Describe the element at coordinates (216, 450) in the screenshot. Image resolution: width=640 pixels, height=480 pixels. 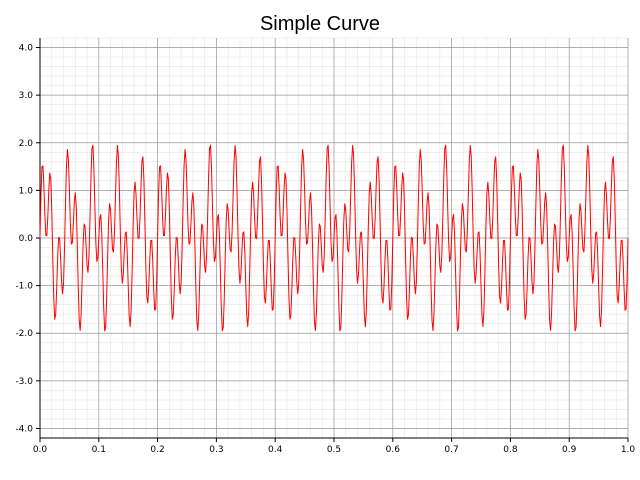
I see `x-tick-label: 0.3` at that location.